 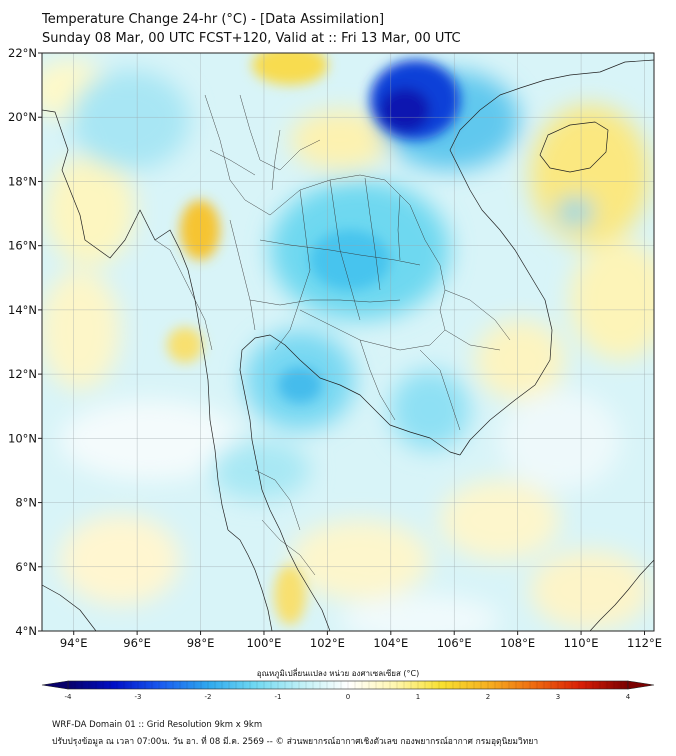 I want to click on latitude-labels: 22°N 20°N 18°N 16°N 14°N 12°N 10°N 8°N 6°N 4°N, so click(x=25, y=342).